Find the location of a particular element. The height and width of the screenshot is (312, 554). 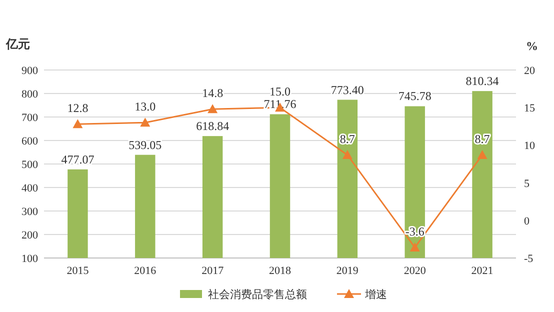

x-tick-label: 2015 is located at coordinates (78, 271).